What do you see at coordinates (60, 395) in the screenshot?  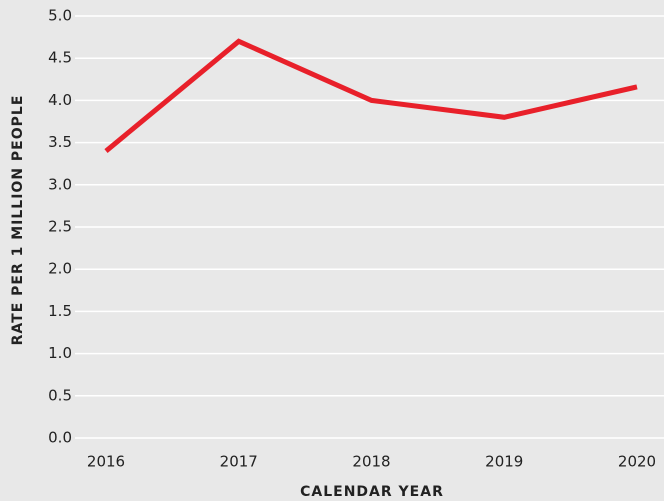 I see `y-tick-label: 0.5` at bounding box center [60, 395].